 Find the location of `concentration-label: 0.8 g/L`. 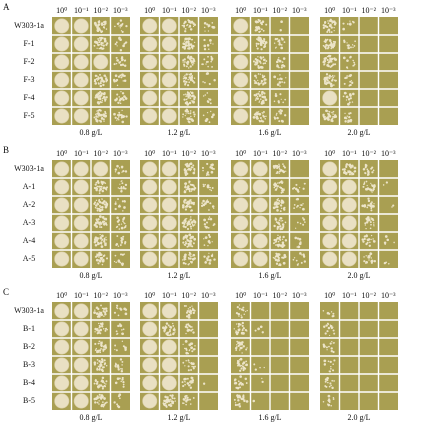

concentration-label: 0.8 g/L is located at coordinates (90, 417).